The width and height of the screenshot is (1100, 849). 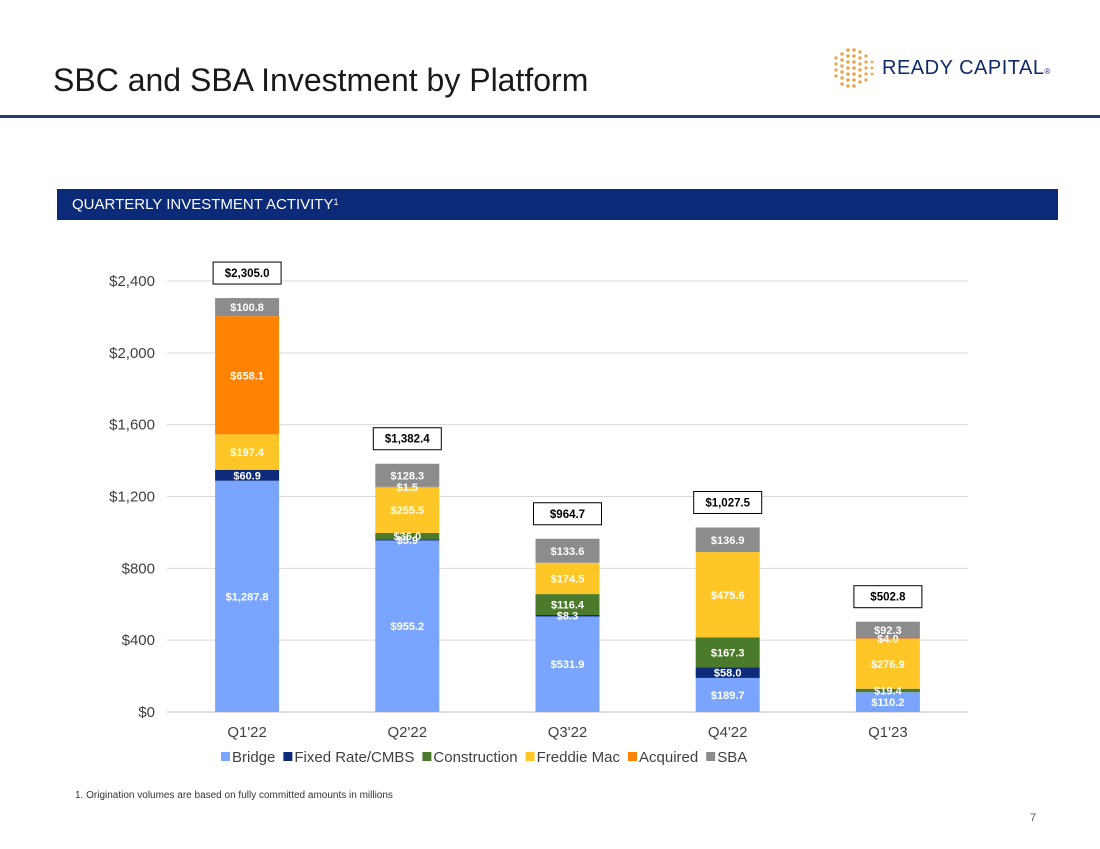 I want to click on legend-label: SBA, so click(x=732, y=757).